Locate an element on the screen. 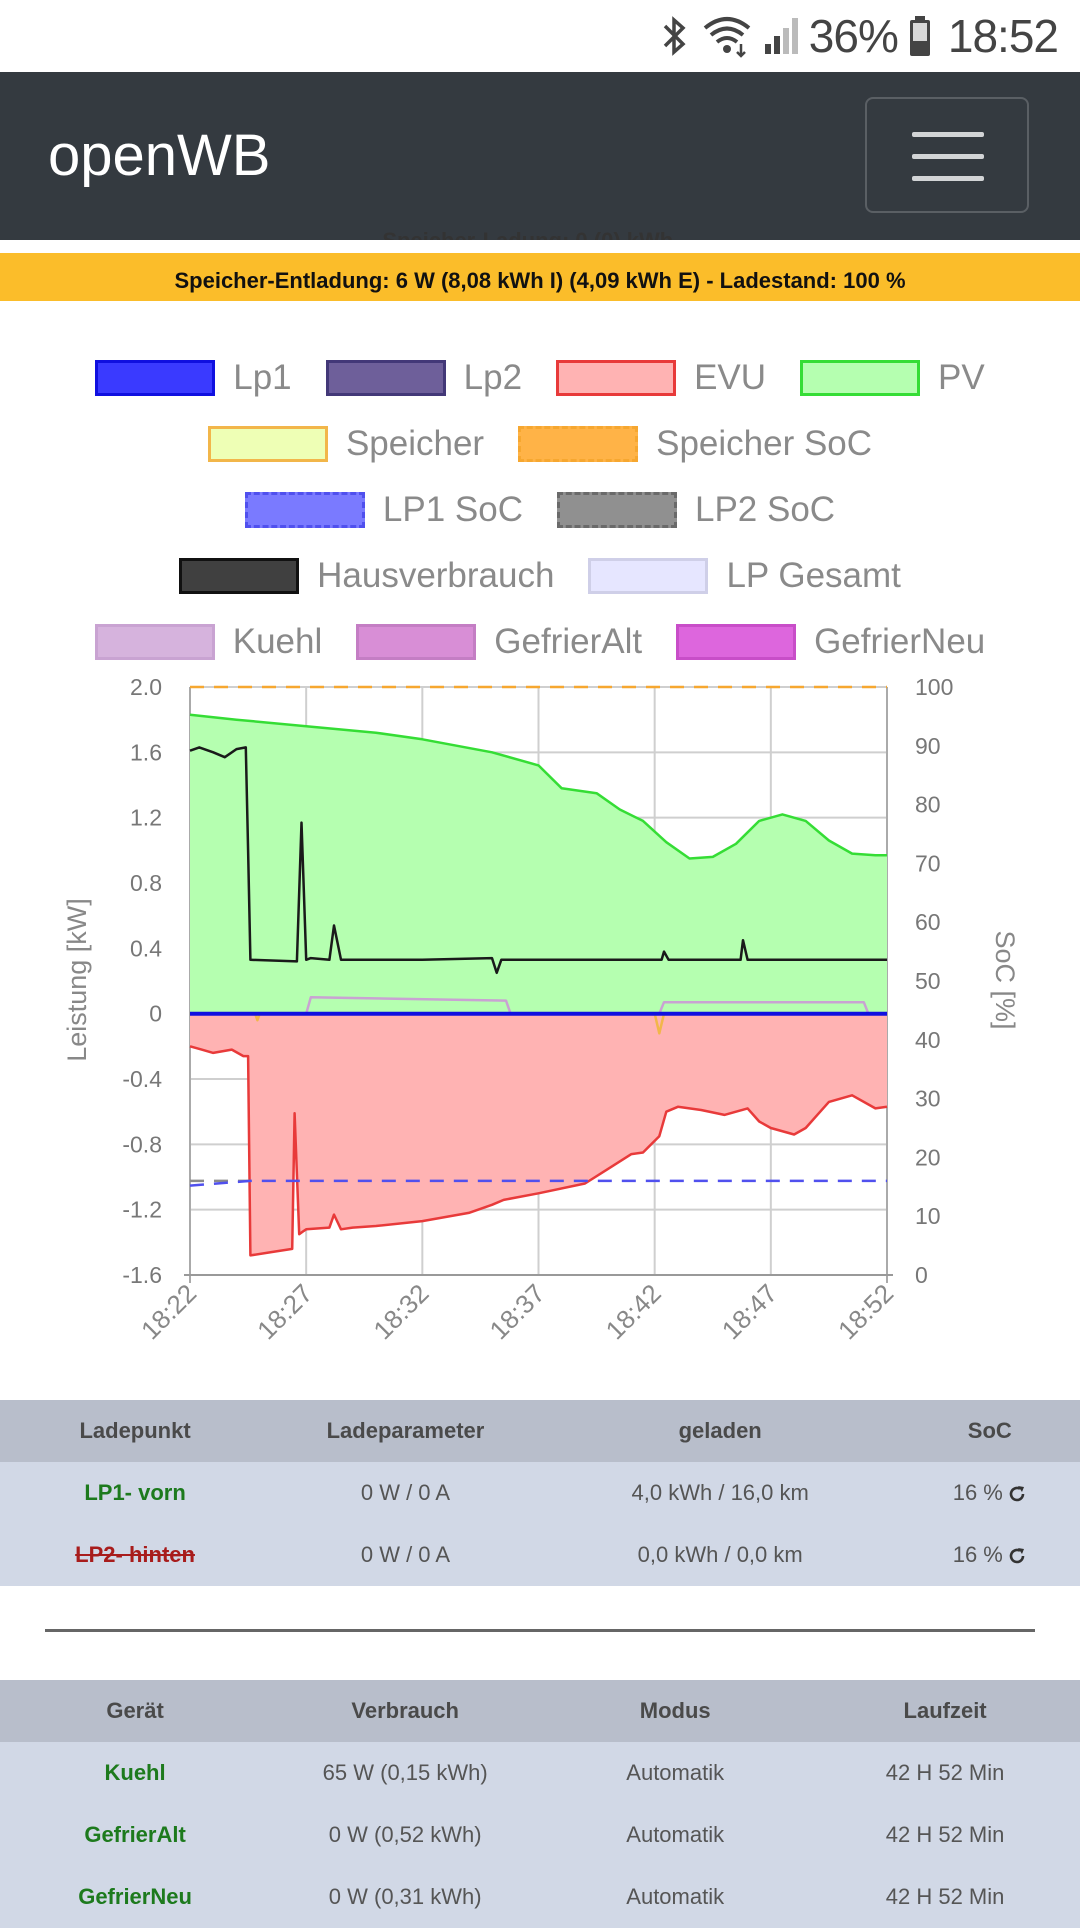 Image resolution: width=1080 pixels, height=1928 pixels. menu-toggle-button is located at coordinates (947, 155).